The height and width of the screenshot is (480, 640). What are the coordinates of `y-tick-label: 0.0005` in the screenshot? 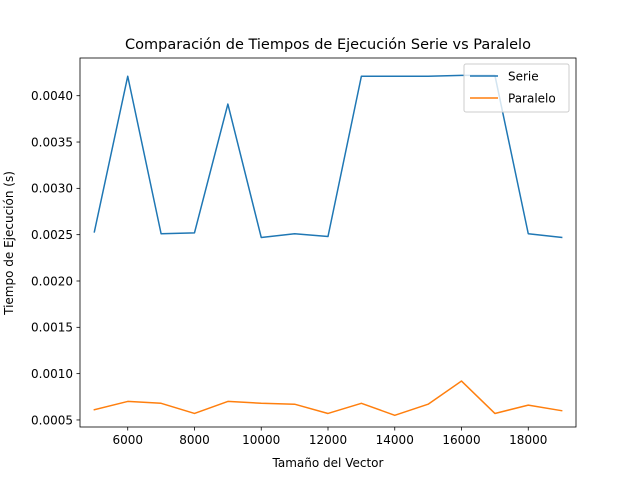 It's located at (52, 420).